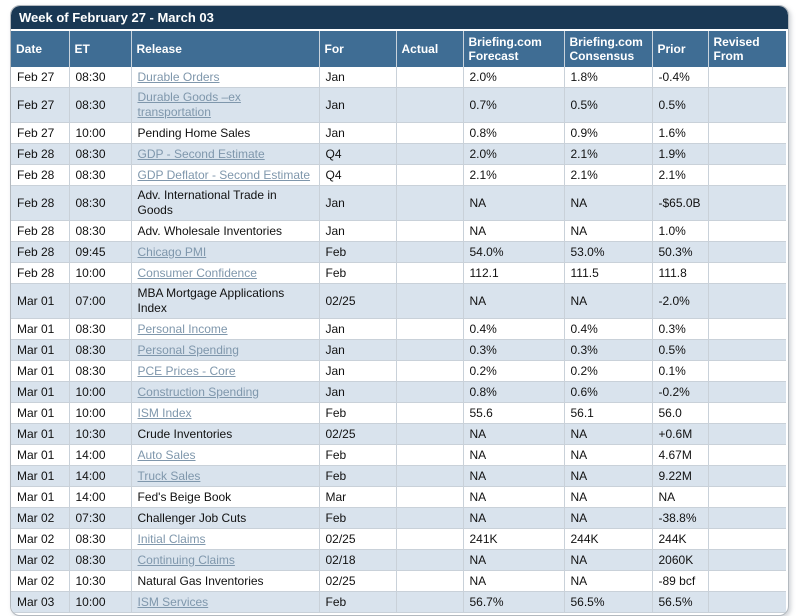 Image resolution: width=800 pixels, height=616 pixels. I want to click on release-cell: Crude Inventories, so click(225, 434).